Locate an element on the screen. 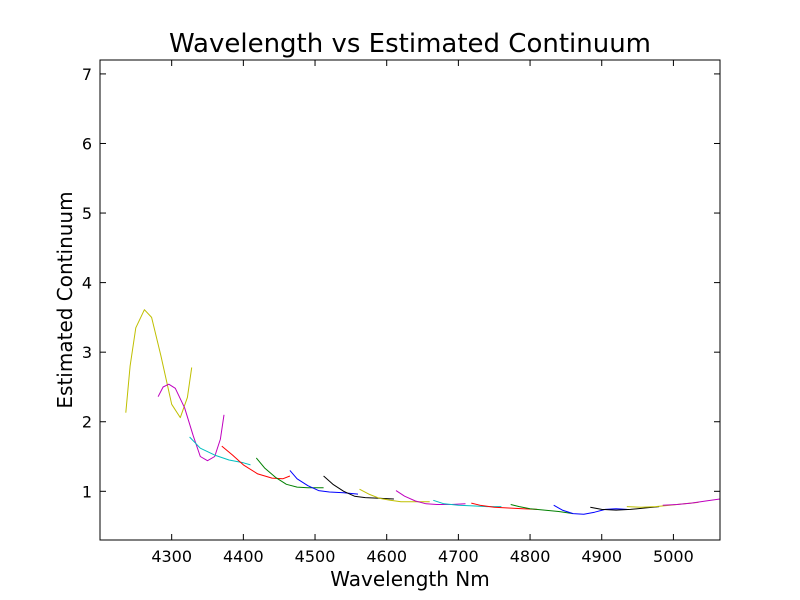  x-tick-label: 4400 is located at coordinates (243, 556).